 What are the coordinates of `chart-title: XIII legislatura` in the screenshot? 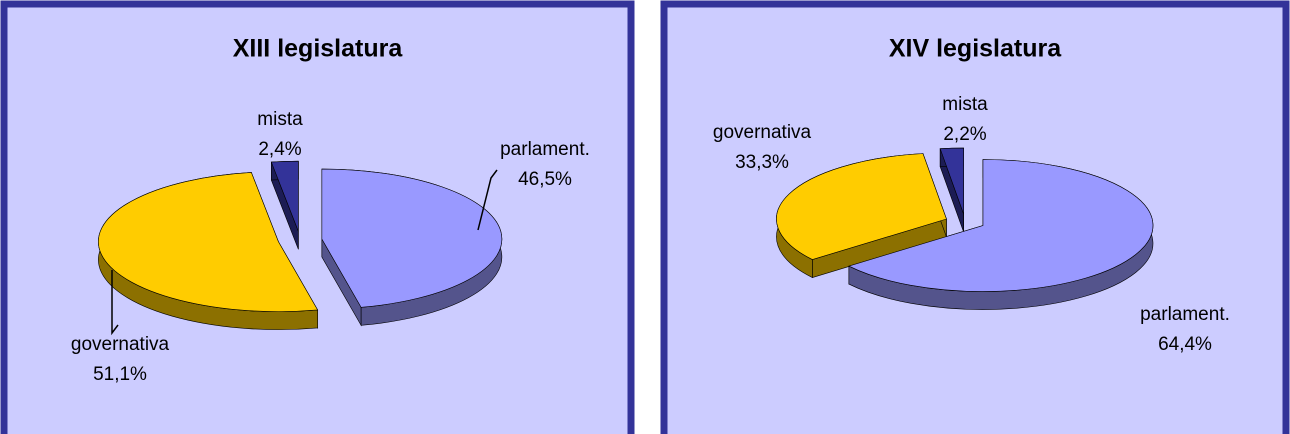 It's located at (318, 49).